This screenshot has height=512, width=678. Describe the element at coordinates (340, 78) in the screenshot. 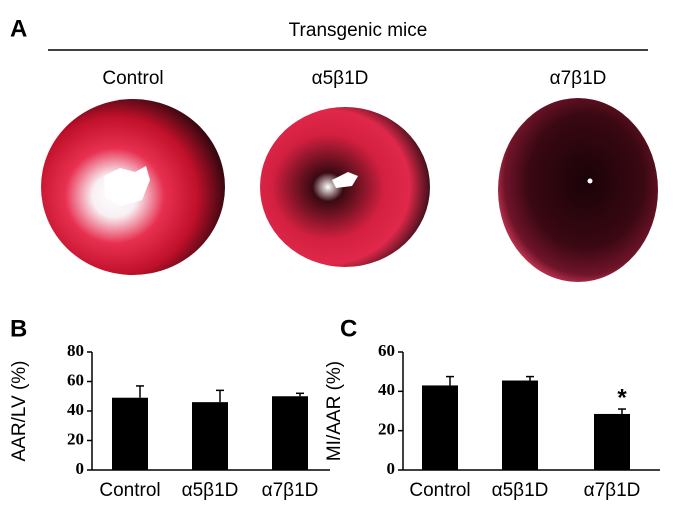

I see `column-label: α5β1D` at that location.